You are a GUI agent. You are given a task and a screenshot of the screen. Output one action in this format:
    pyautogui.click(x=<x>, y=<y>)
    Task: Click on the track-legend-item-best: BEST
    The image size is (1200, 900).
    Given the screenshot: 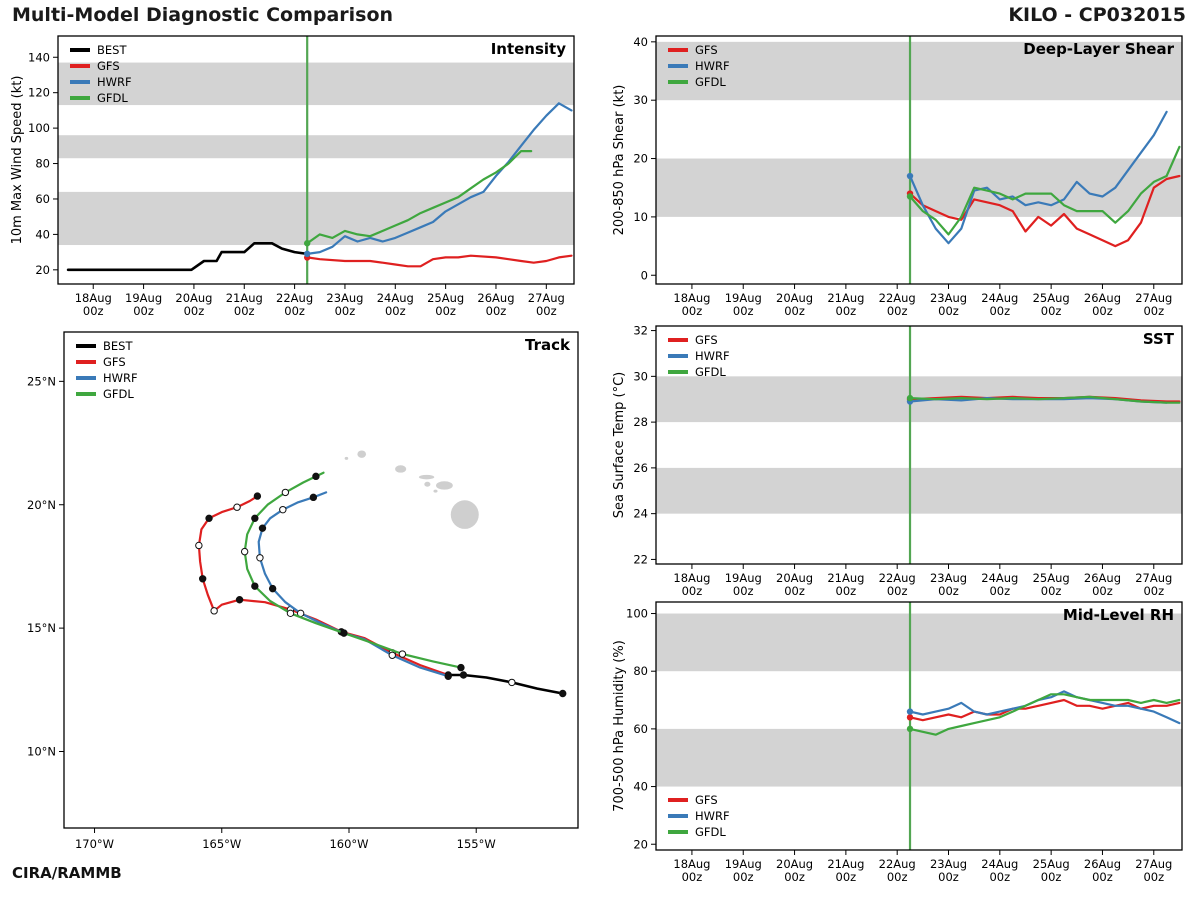 What is the action you would take?
    pyautogui.click(x=107, y=346)
    